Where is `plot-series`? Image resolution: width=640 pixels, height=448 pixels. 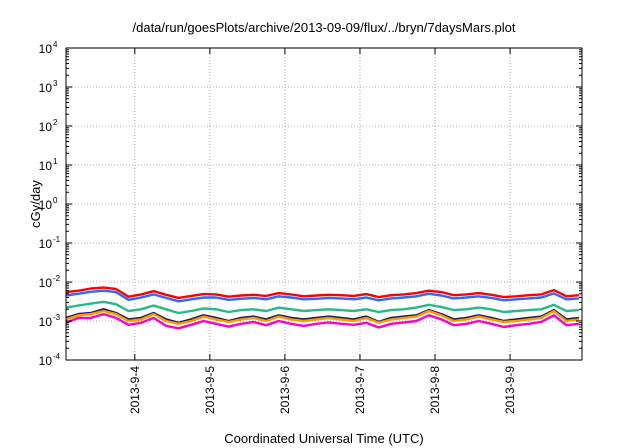
plot-series is located at coordinates (322, 308).